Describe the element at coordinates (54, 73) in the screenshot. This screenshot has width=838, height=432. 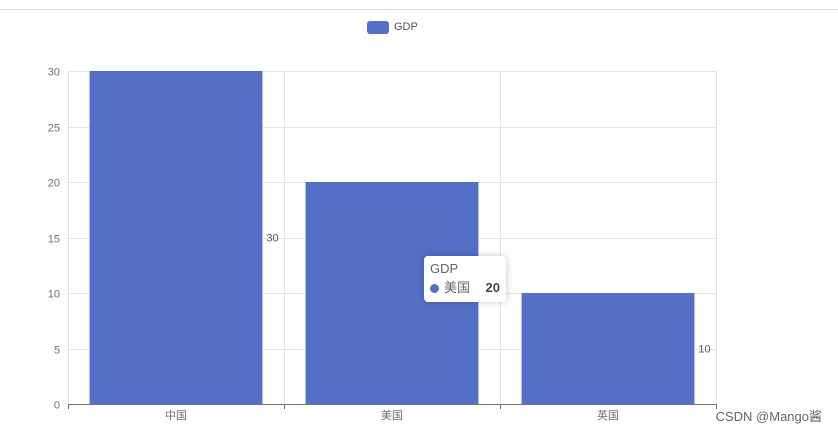
I see `y-tick-label: 30` at that location.